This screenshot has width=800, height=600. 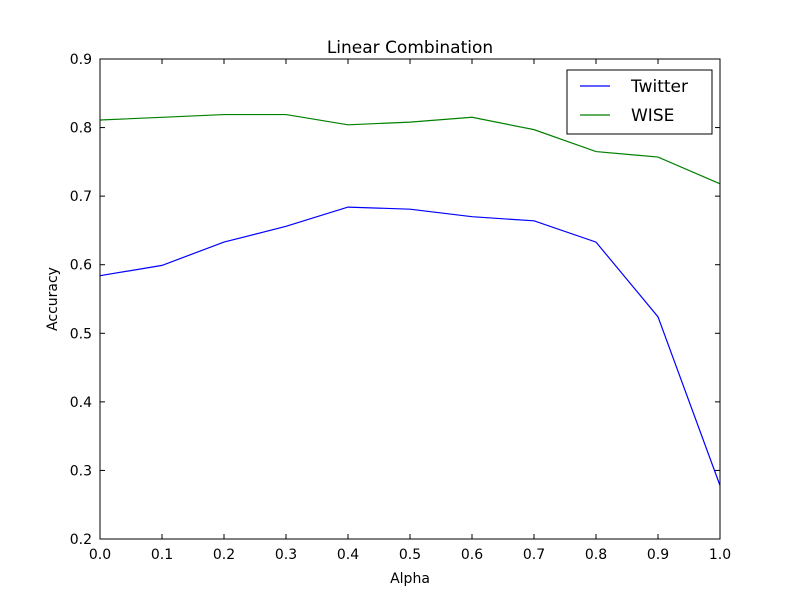 I want to click on chart-title: Linear Combination, so click(x=410, y=48).